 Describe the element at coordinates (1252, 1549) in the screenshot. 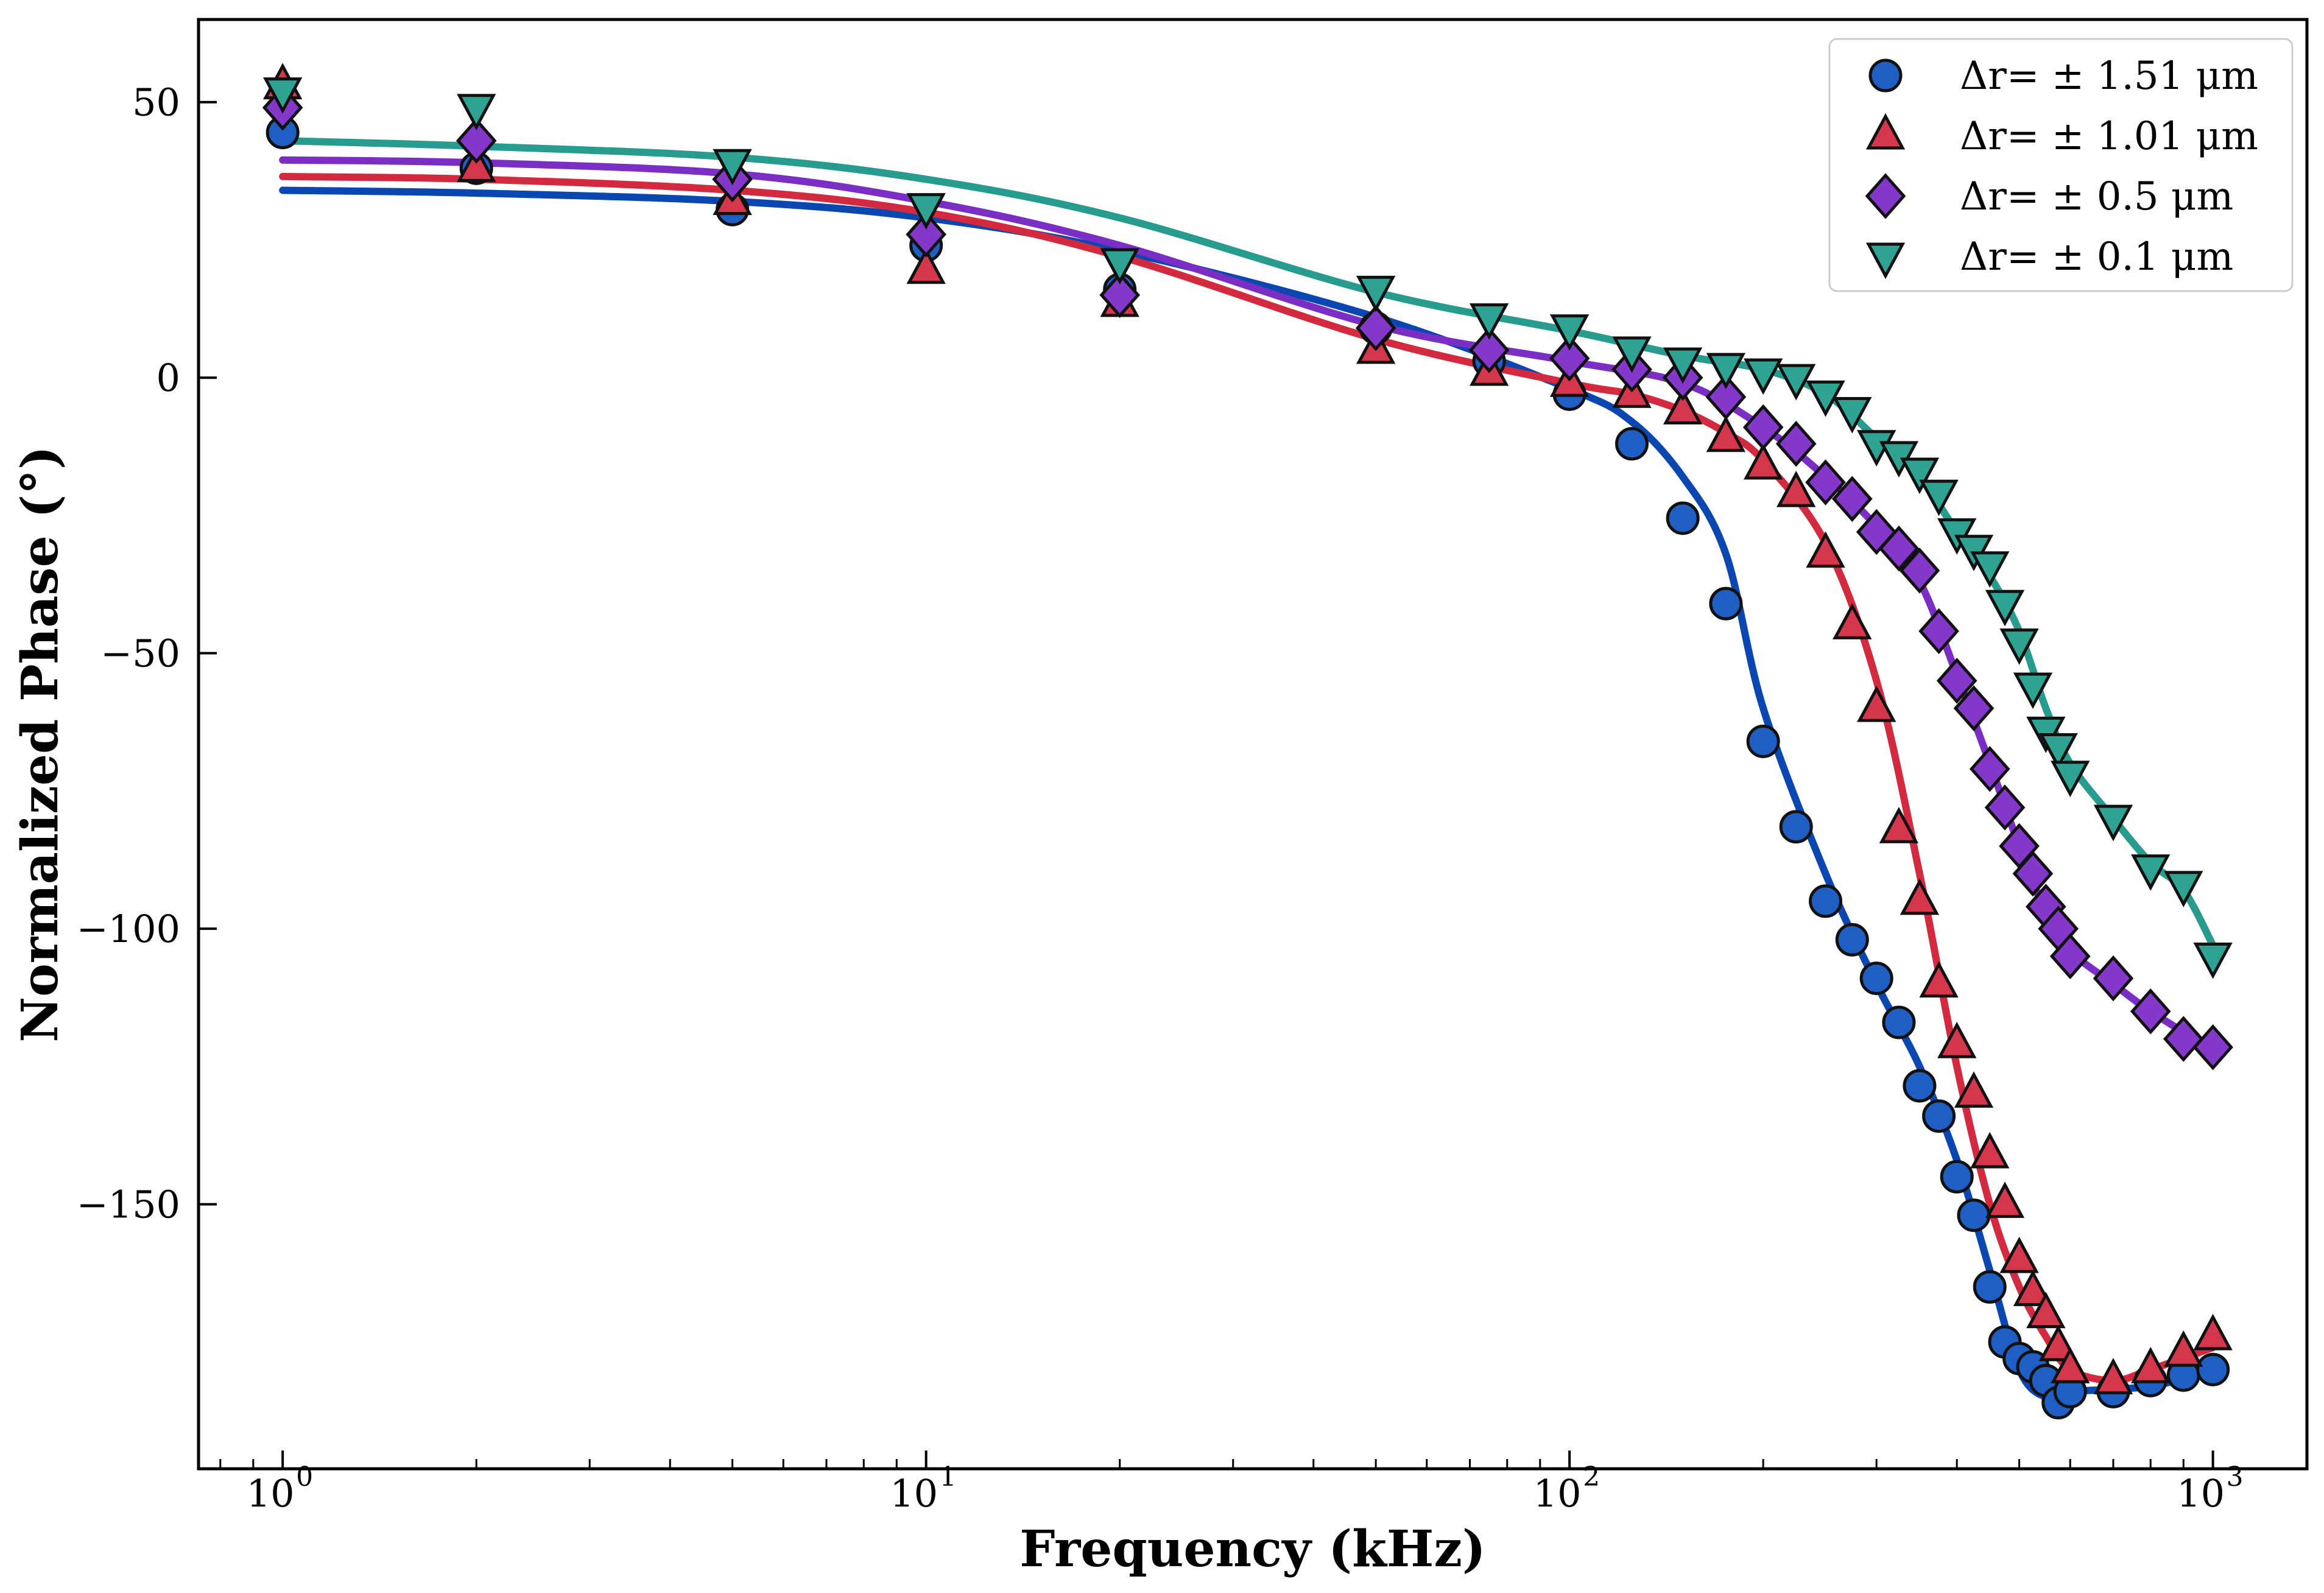

I see `x-axis-title: Frequency (kHz)` at that location.